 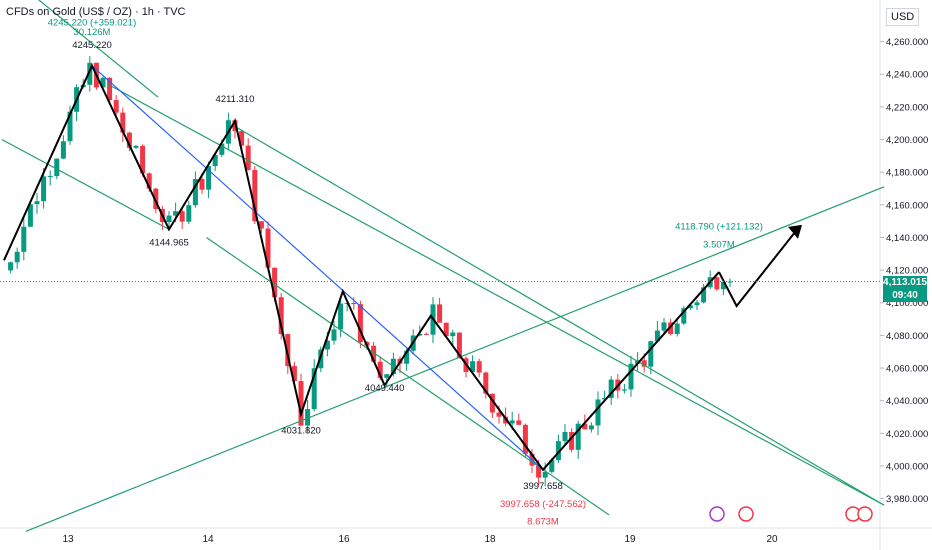 What do you see at coordinates (92, 45) in the screenshot?
I see `price-annotation: 4245.220` at bounding box center [92, 45].